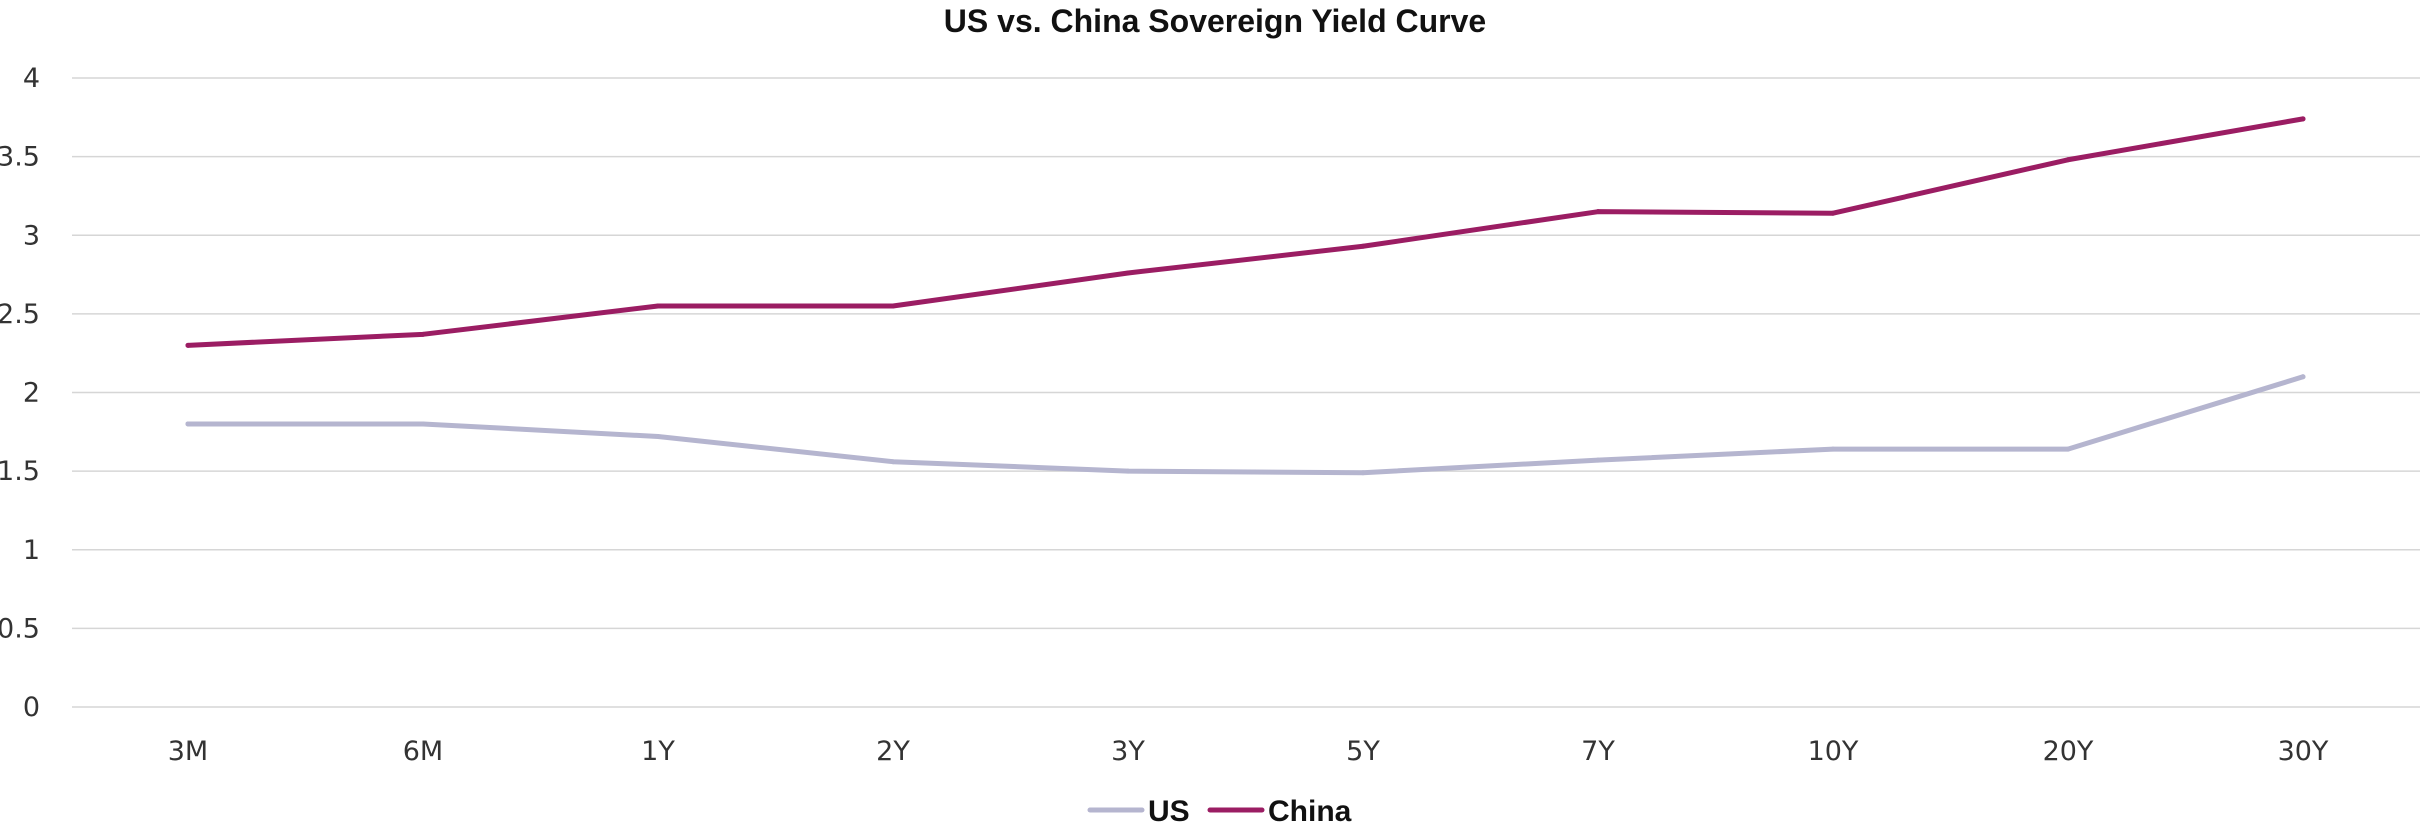  What do you see at coordinates (1219, 811) in the screenshot?
I see `legend: US China` at bounding box center [1219, 811].